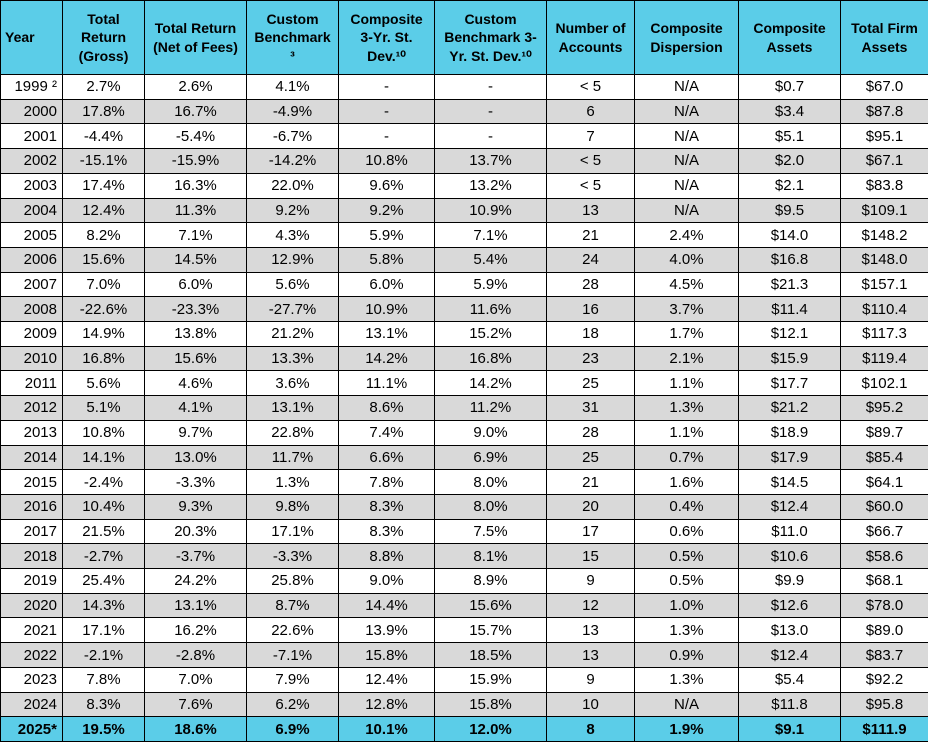  What do you see at coordinates (195, 729) in the screenshot?
I see `data-cell: 18.6%` at bounding box center [195, 729].